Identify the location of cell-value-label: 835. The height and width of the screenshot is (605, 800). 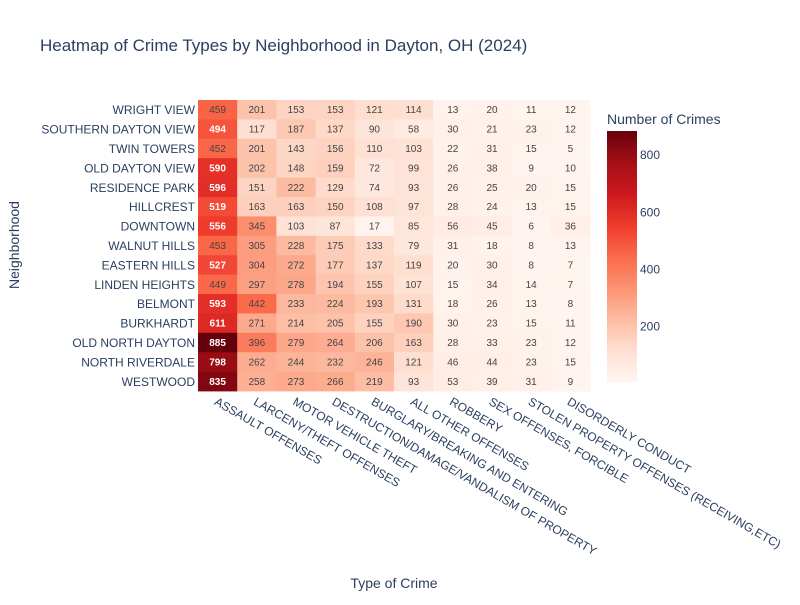
(217, 382).